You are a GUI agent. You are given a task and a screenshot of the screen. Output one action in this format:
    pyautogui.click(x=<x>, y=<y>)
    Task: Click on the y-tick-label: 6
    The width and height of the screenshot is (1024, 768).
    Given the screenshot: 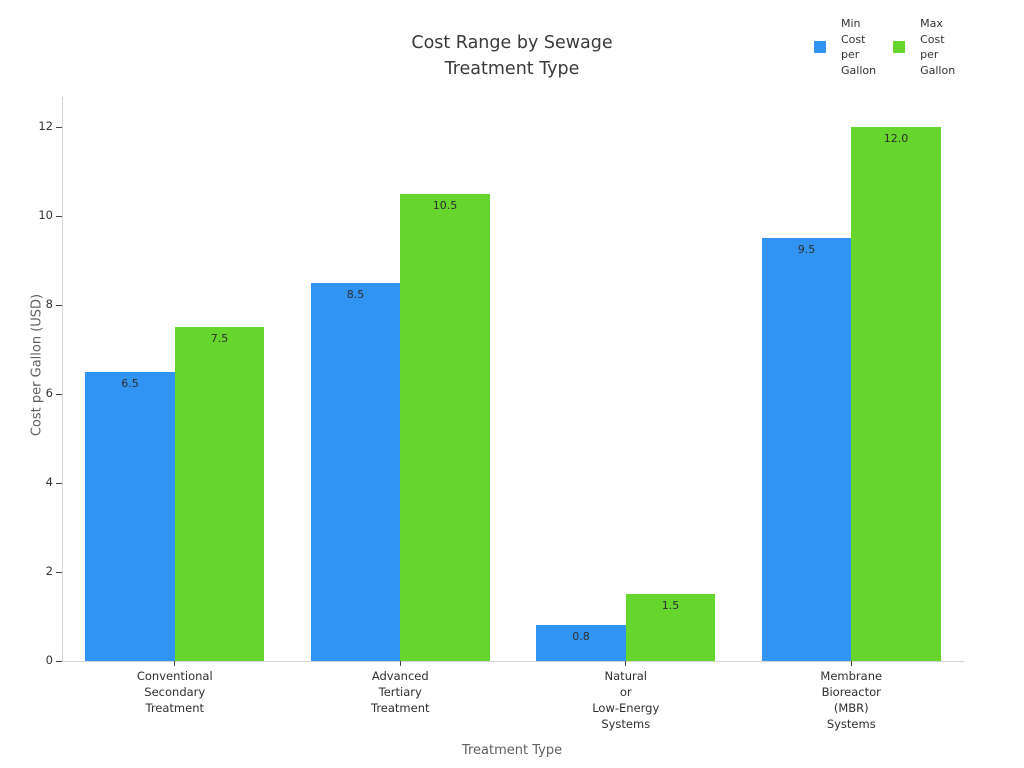 What is the action you would take?
    pyautogui.click(x=49, y=393)
    